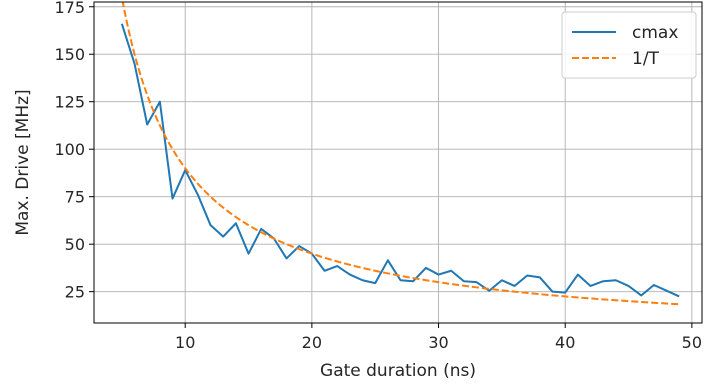  I want to click on legend-label-inverse-t: 1/T, so click(646, 59).